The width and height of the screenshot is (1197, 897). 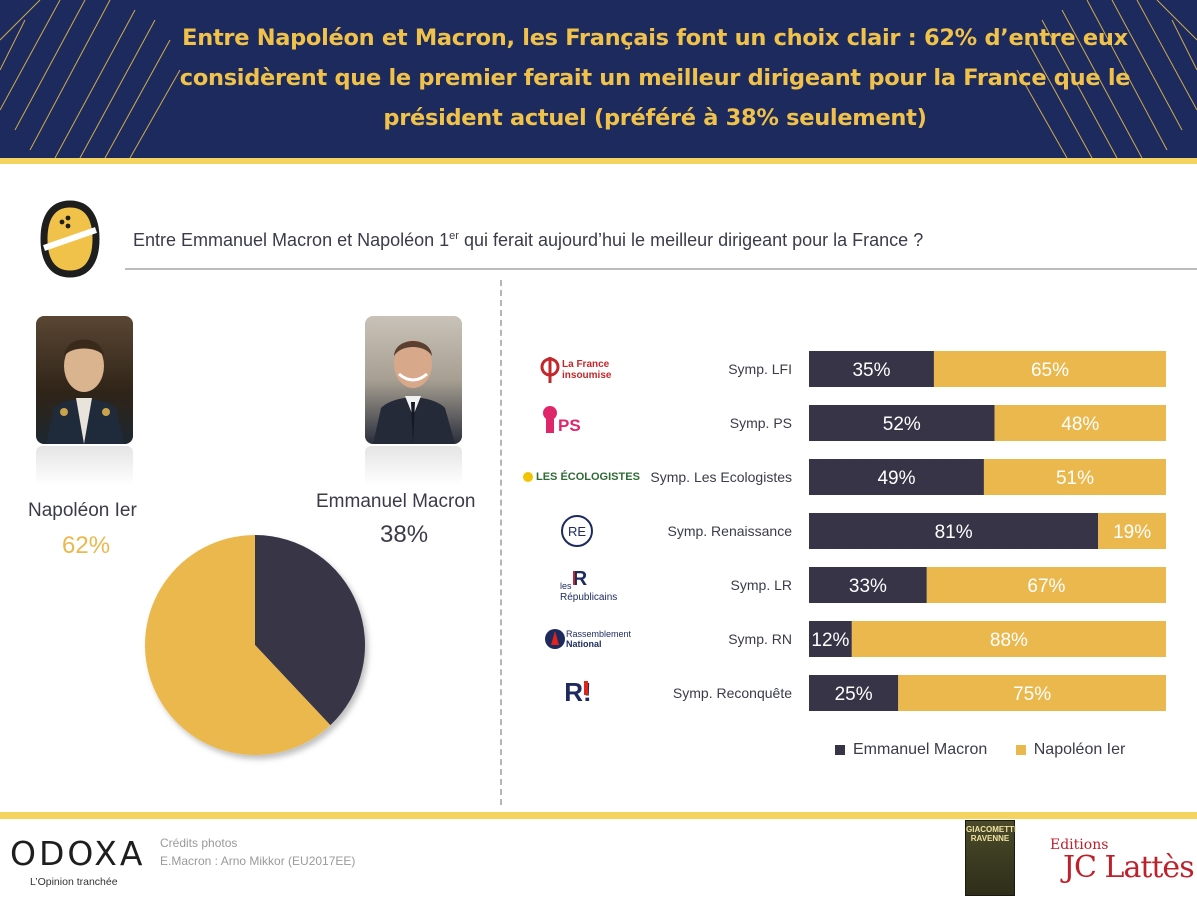 What do you see at coordinates (661, 269) in the screenshot?
I see `question-rule` at bounding box center [661, 269].